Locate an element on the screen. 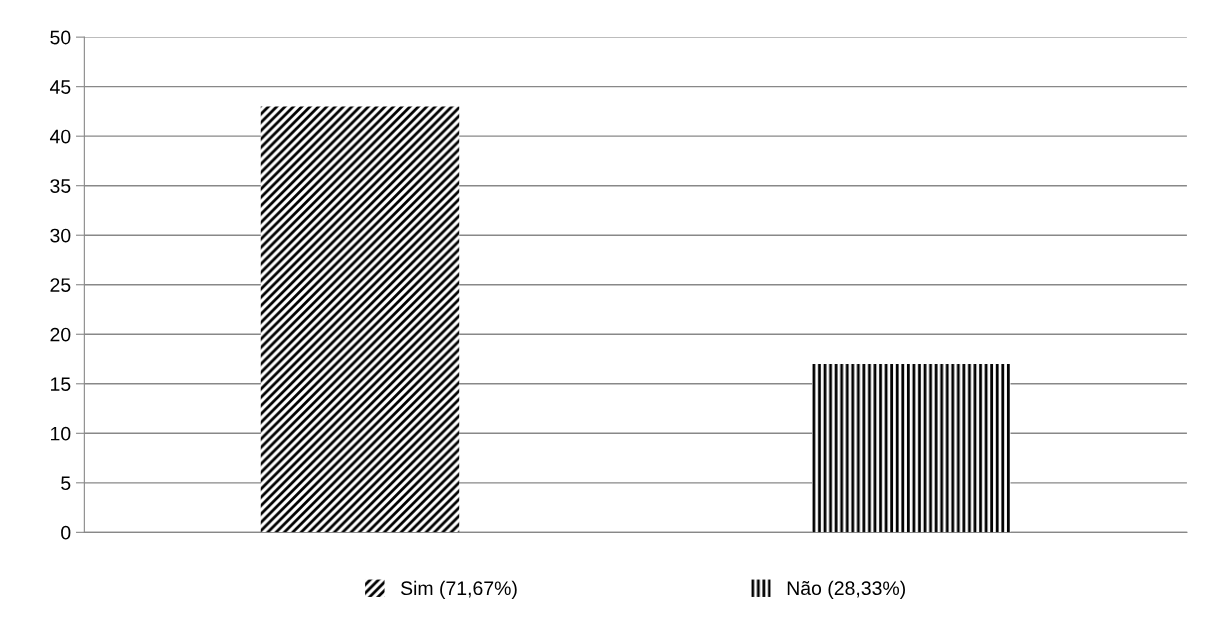 The image size is (1205, 619). y-tick-label: 50 is located at coordinates (60, 37).